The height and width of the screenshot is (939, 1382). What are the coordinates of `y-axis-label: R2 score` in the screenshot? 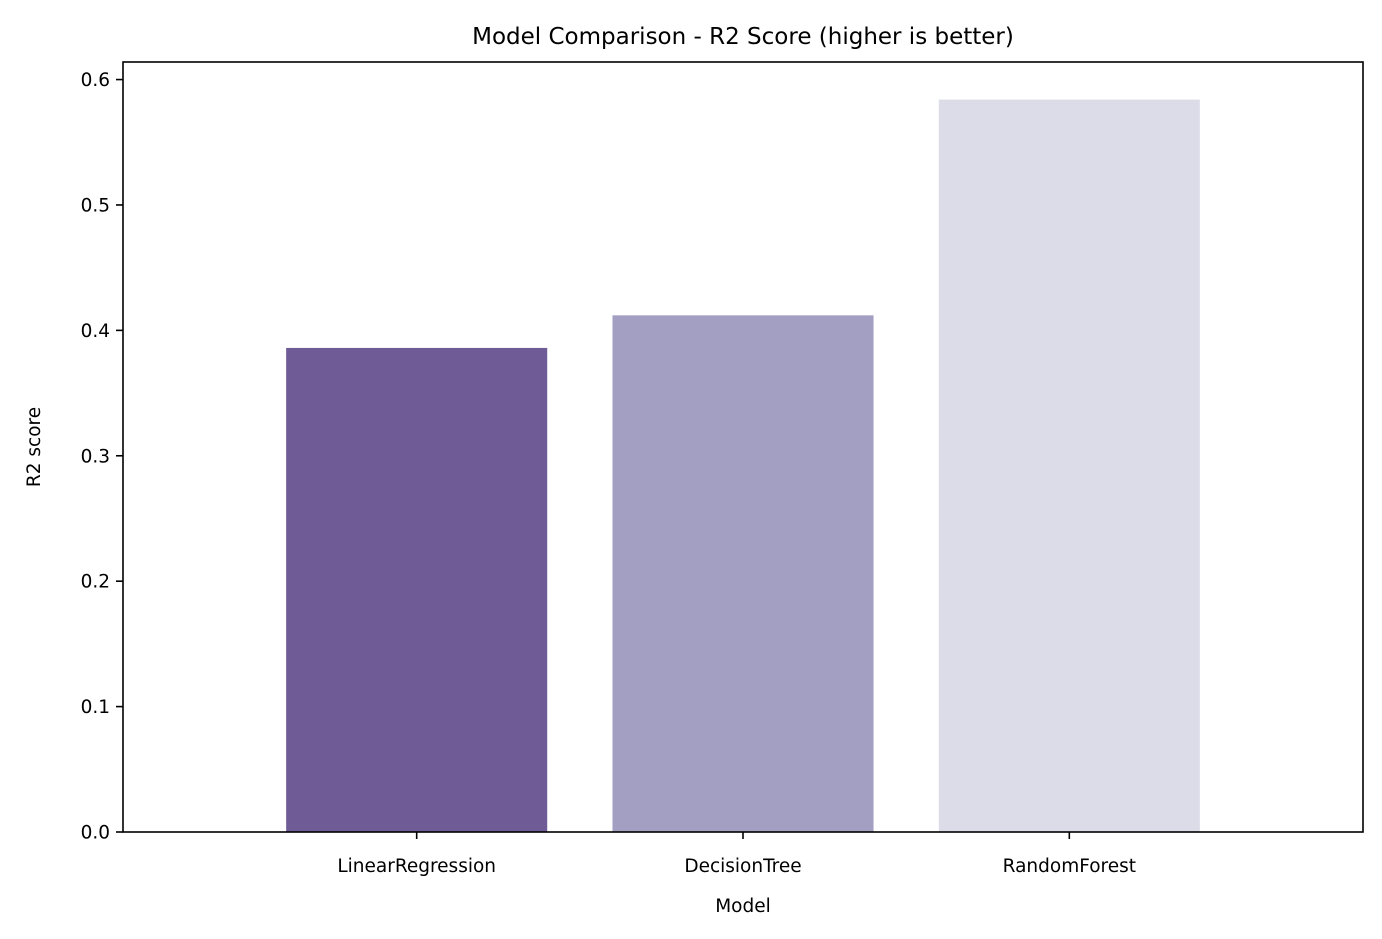 It's located at (34, 447).